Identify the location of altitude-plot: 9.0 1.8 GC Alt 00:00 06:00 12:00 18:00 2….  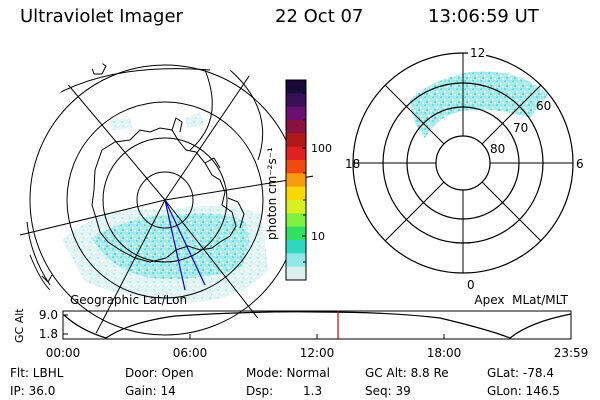
(300, 334).